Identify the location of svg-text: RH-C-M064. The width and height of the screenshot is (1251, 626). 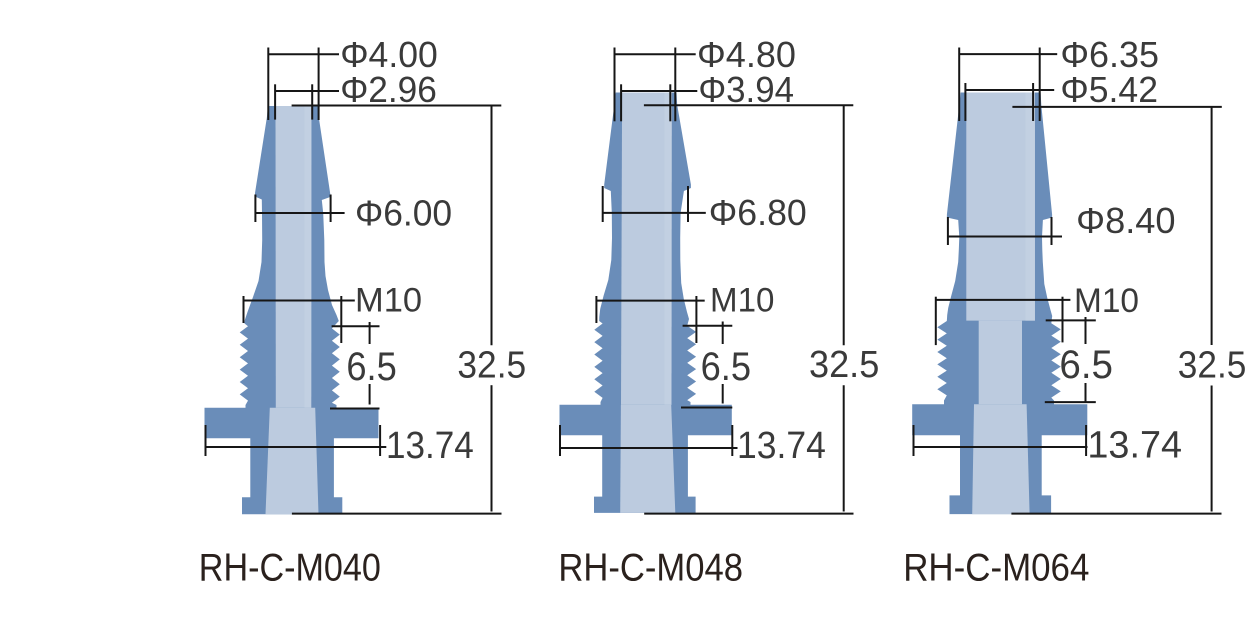
(996, 568).